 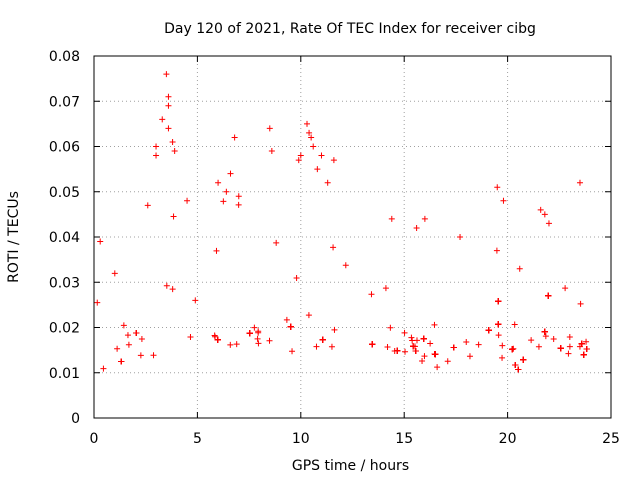 What do you see at coordinates (197, 439) in the screenshot?
I see `x-tick-label: 5` at bounding box center [197, 439].